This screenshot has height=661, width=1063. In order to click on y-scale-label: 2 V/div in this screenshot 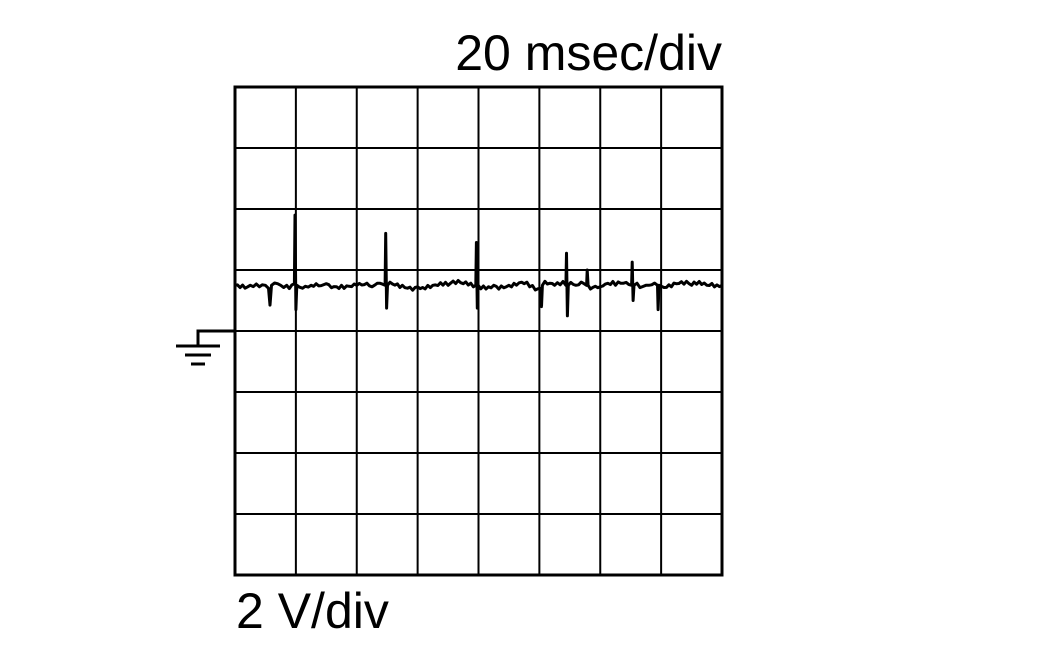, I will do `click(312, 611)`.